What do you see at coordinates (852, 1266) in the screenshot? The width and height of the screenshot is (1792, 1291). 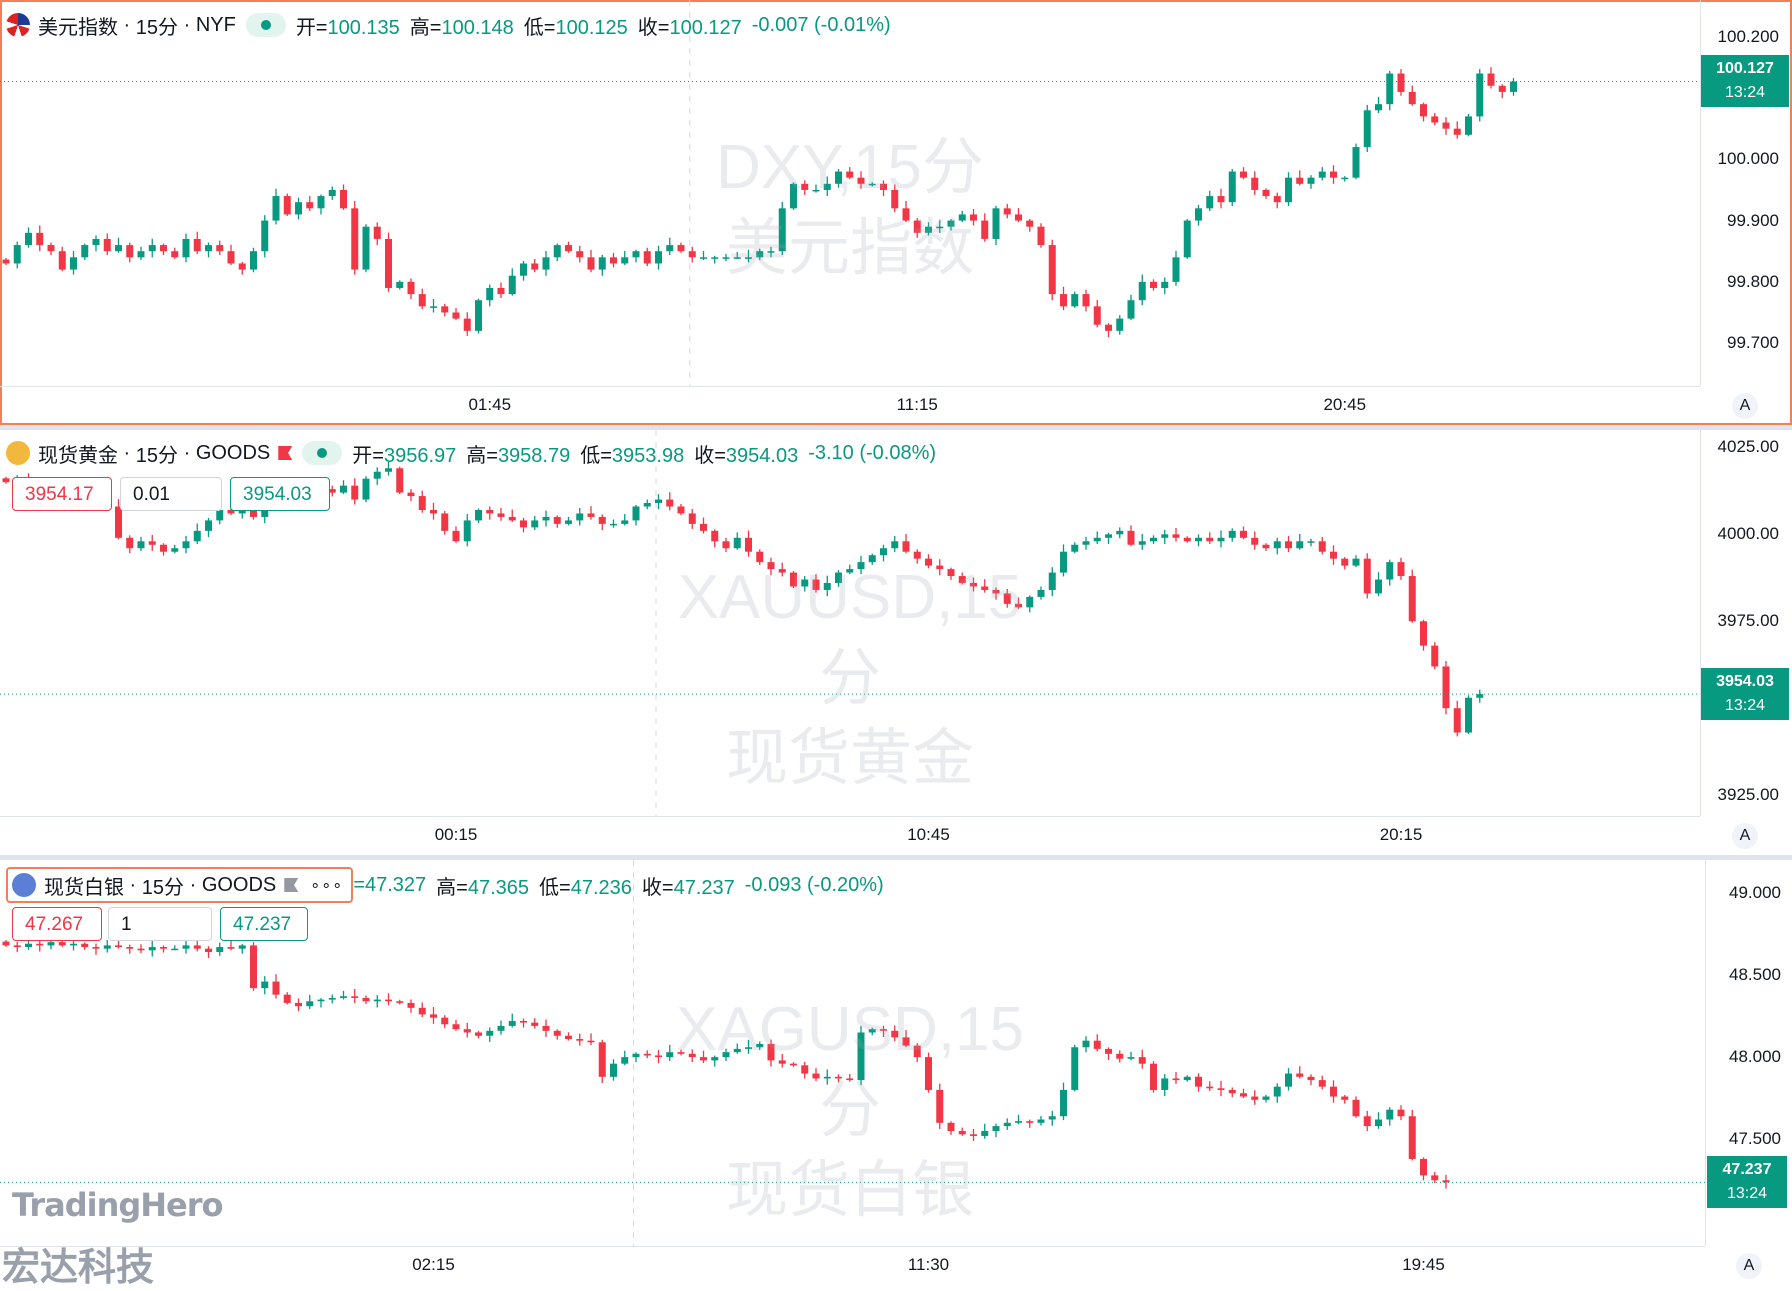 I see `silver-time-axis: 02:15 11:30 19:45` at bounding box center [852, 1266].